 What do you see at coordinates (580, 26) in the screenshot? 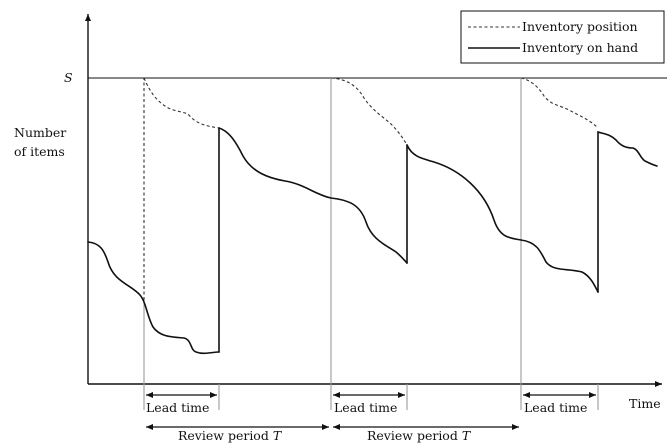
I see `legend-label-inventory-position: Inventory position` at bounding box center [580, 26].